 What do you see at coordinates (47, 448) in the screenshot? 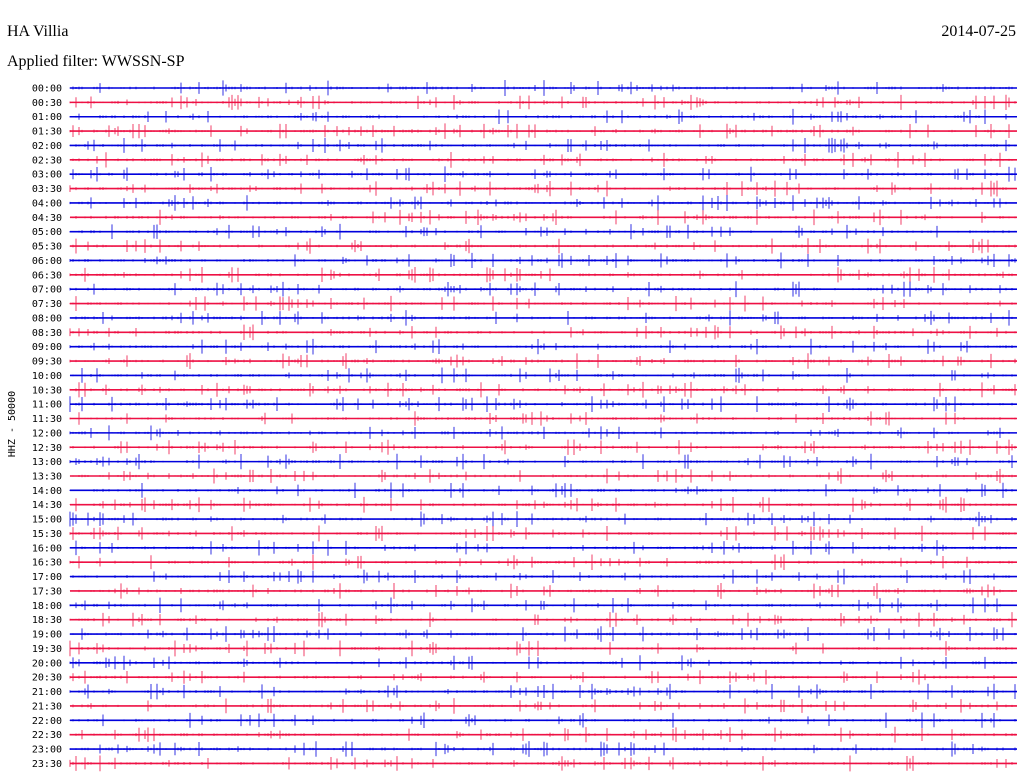
I see `row-time-label: 12:30` at bounding box center [47, 448].